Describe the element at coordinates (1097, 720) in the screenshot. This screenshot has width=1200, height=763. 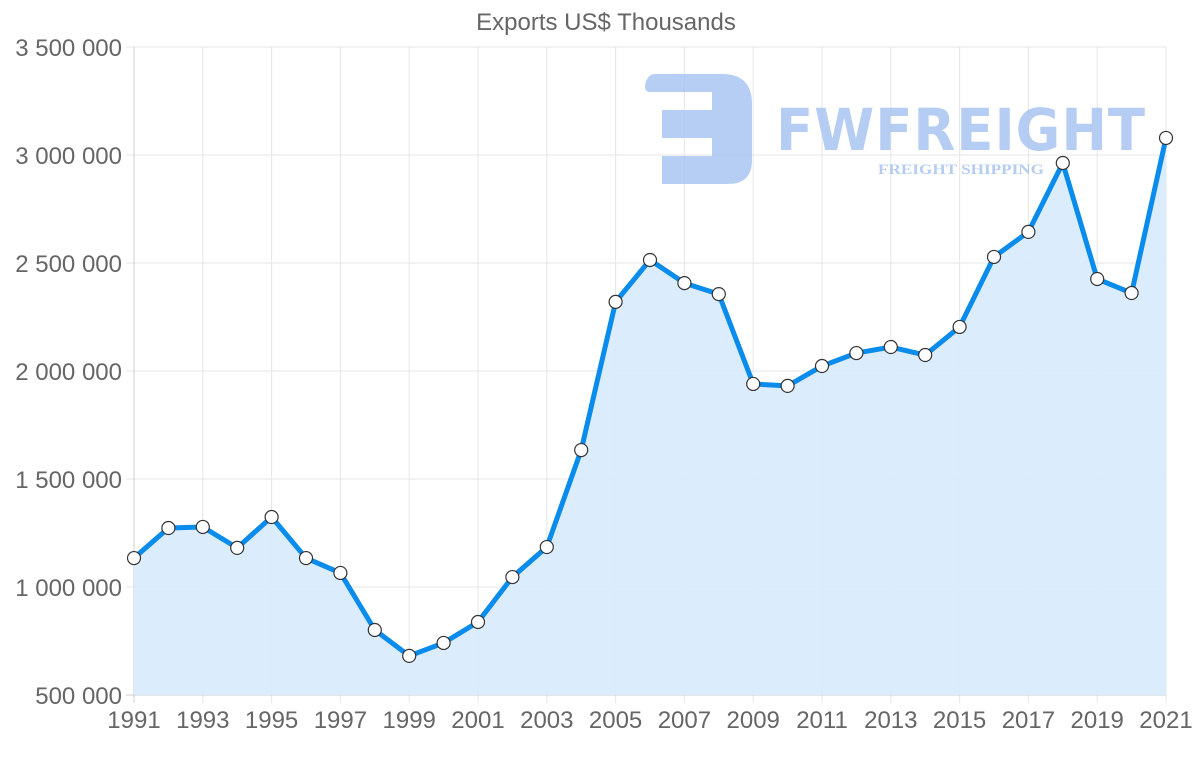
I see `x-tick-label: 2019` at that location.